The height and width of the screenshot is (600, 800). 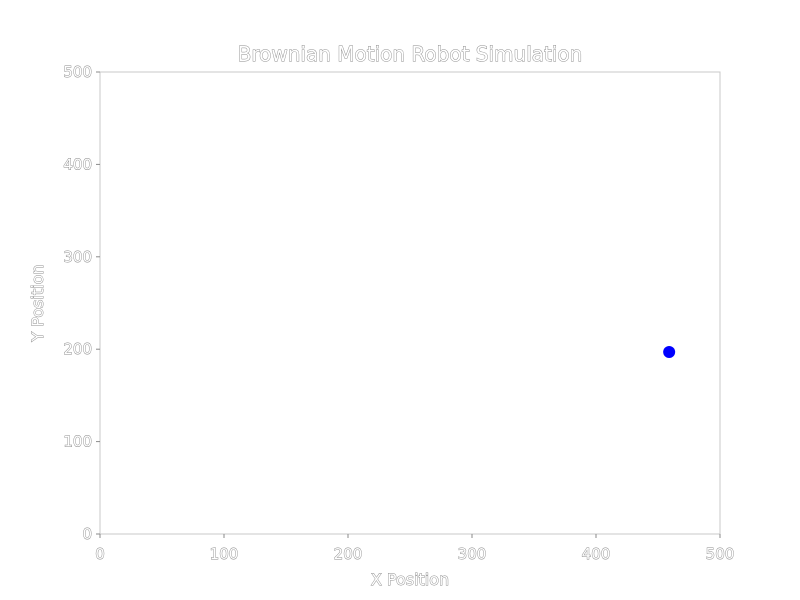 What do you see at coordinates (77, 164) in the screenshot?
I see `y-tick-label: 400` at bounding box center [77, 164].